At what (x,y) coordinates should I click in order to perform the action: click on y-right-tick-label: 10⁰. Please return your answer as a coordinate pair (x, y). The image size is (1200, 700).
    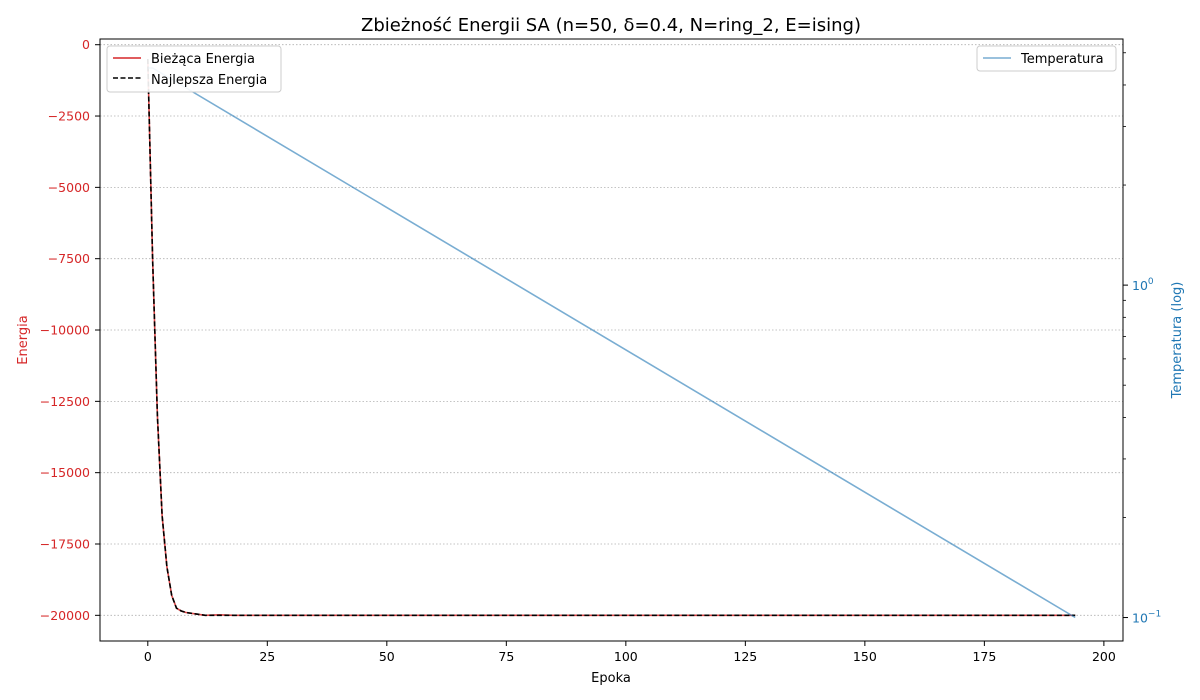
    Looking at the image, I should click on (1143, 285).